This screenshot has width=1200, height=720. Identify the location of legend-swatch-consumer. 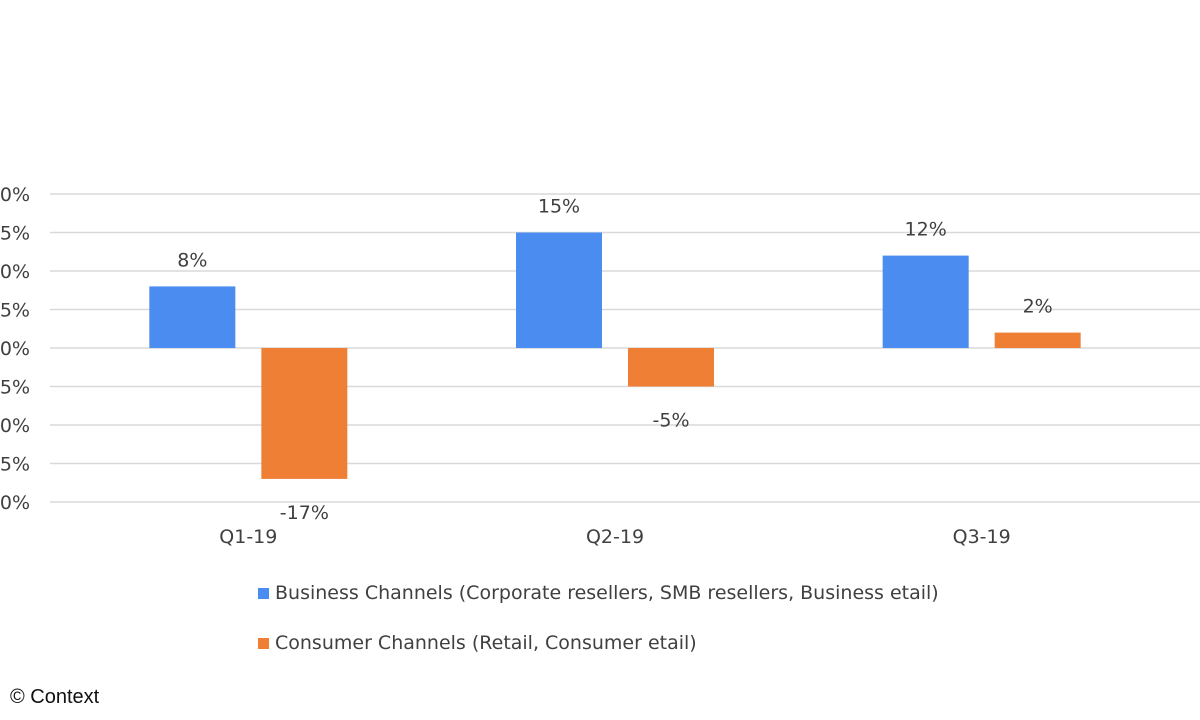
(263, 643).